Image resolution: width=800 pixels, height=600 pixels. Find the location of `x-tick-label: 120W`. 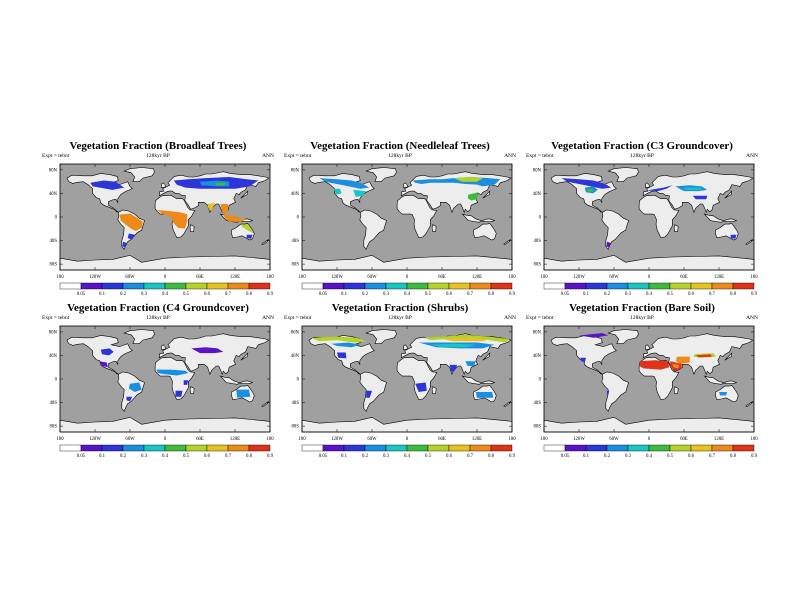

x-tick-label: 120W is located at coordinates (579, 439).